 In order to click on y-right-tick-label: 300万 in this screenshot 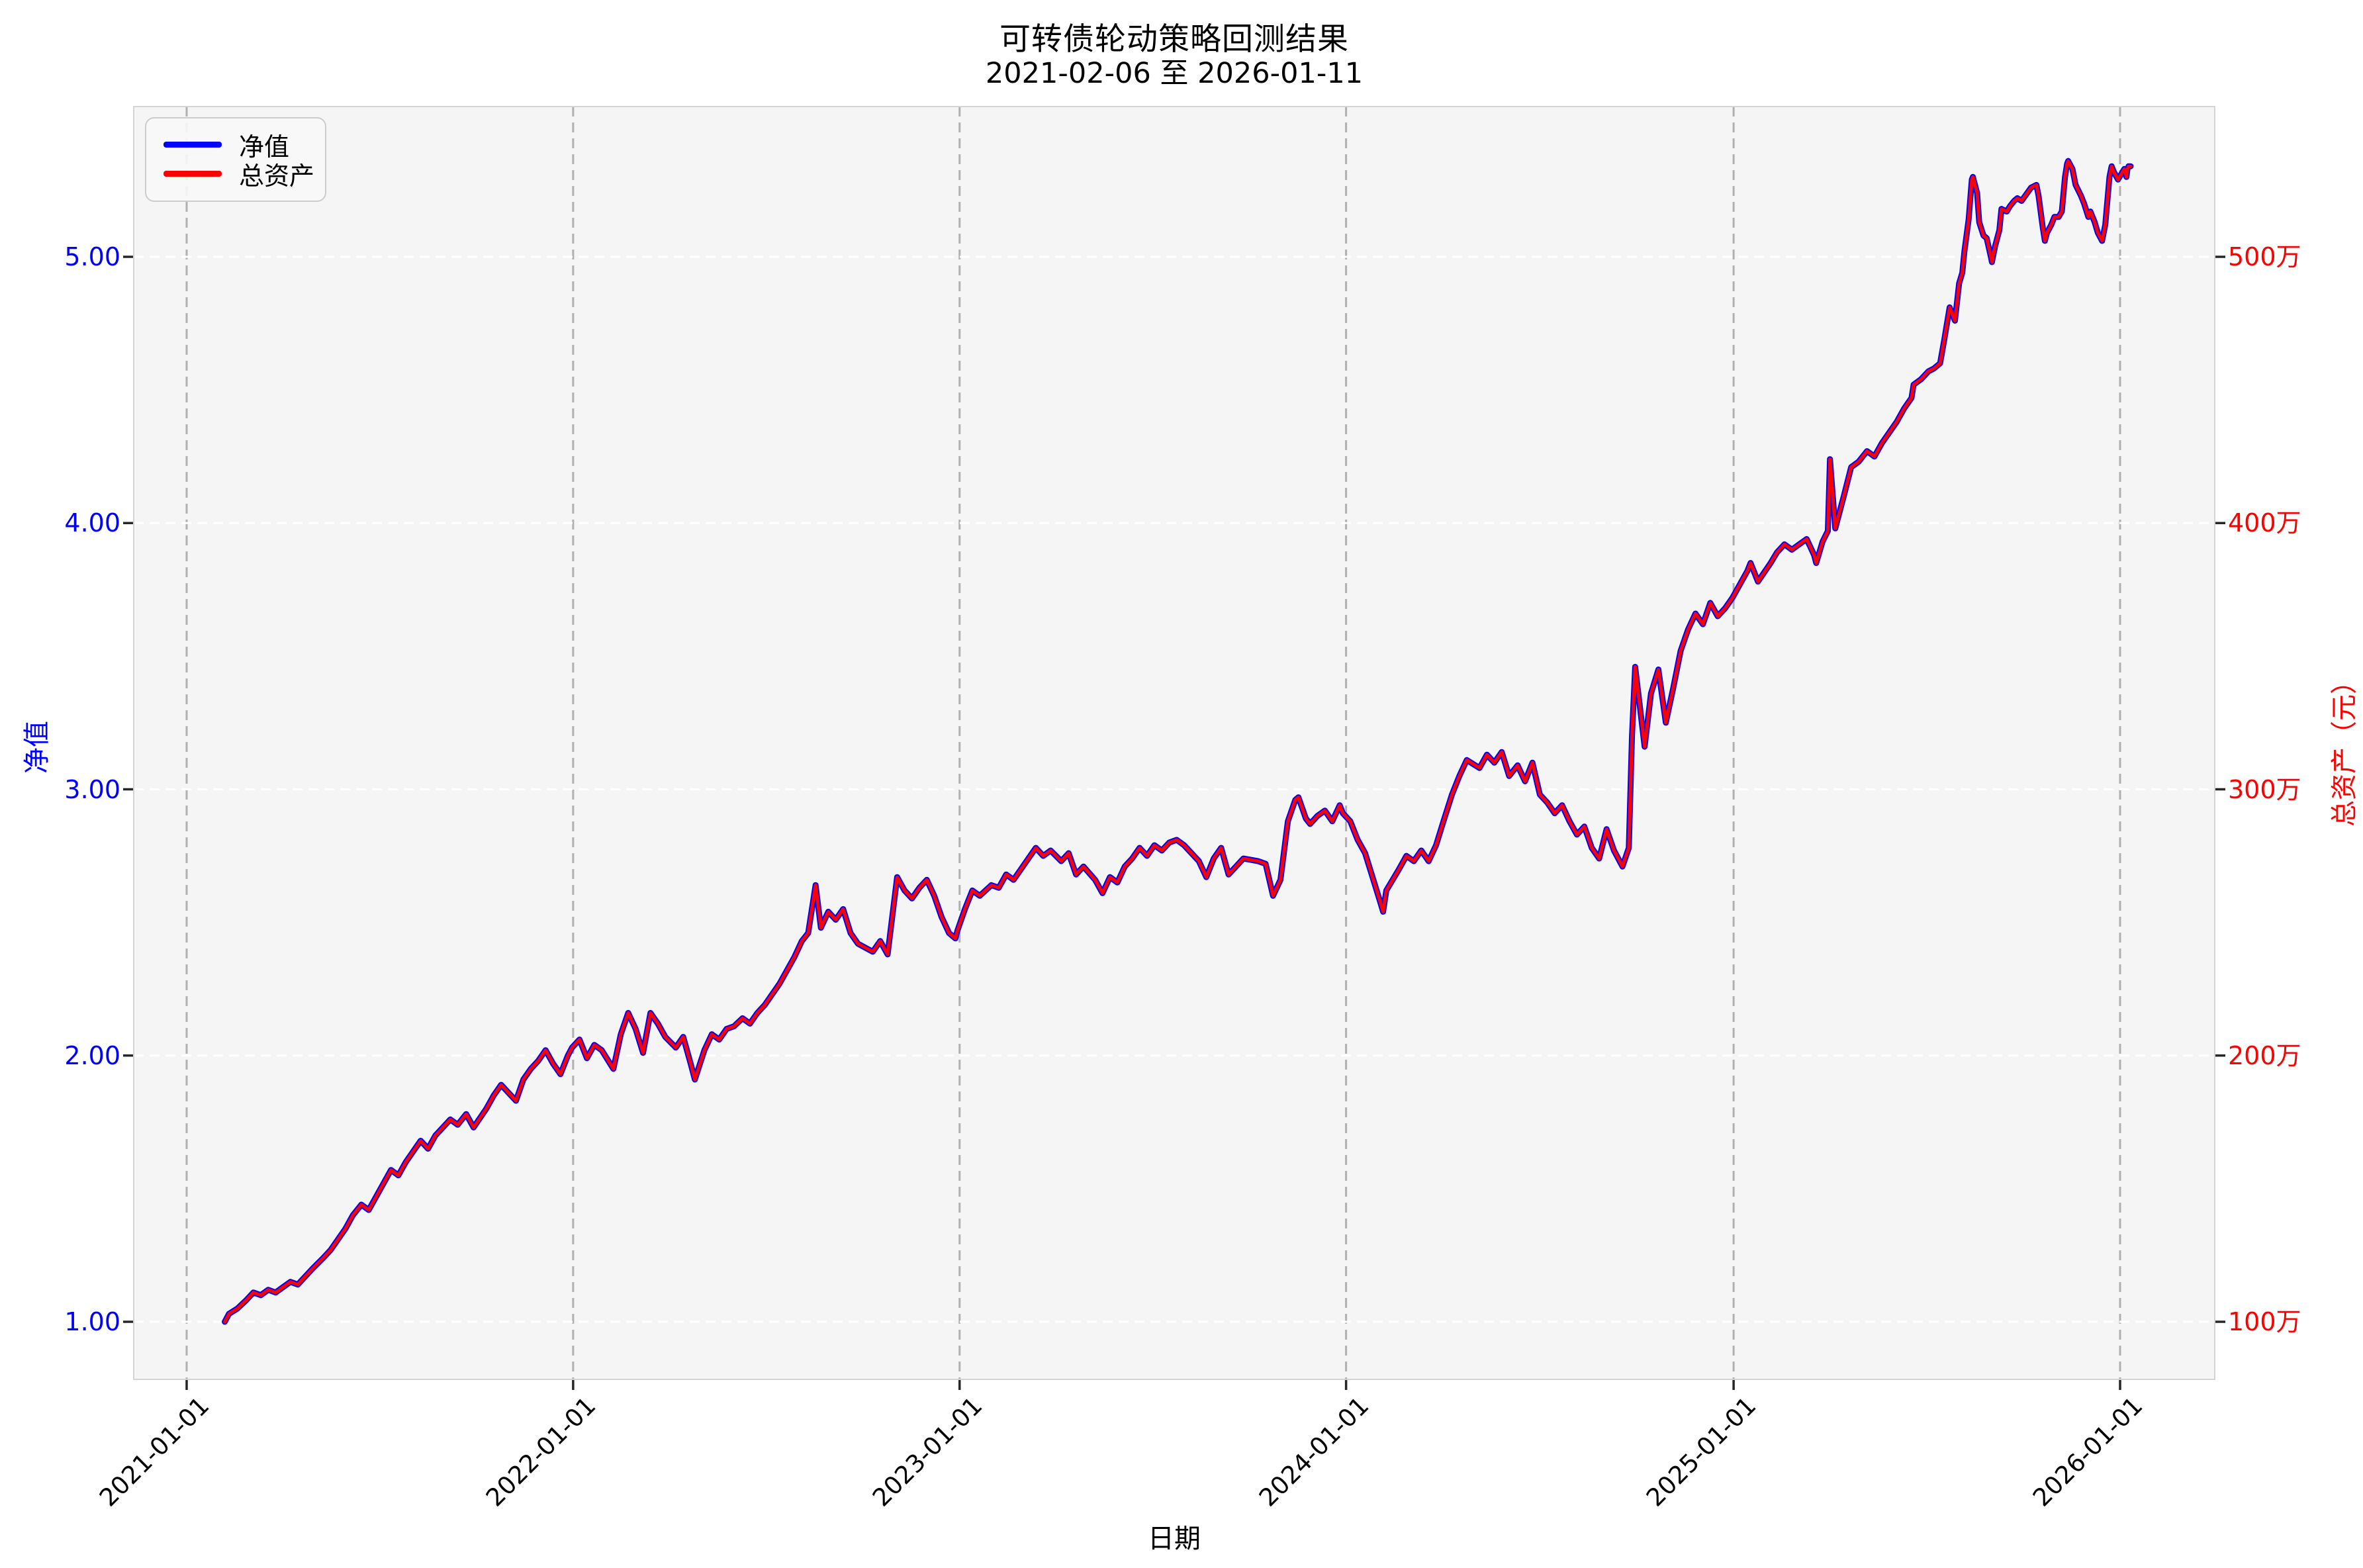, I will do `click(2264, 789)`.